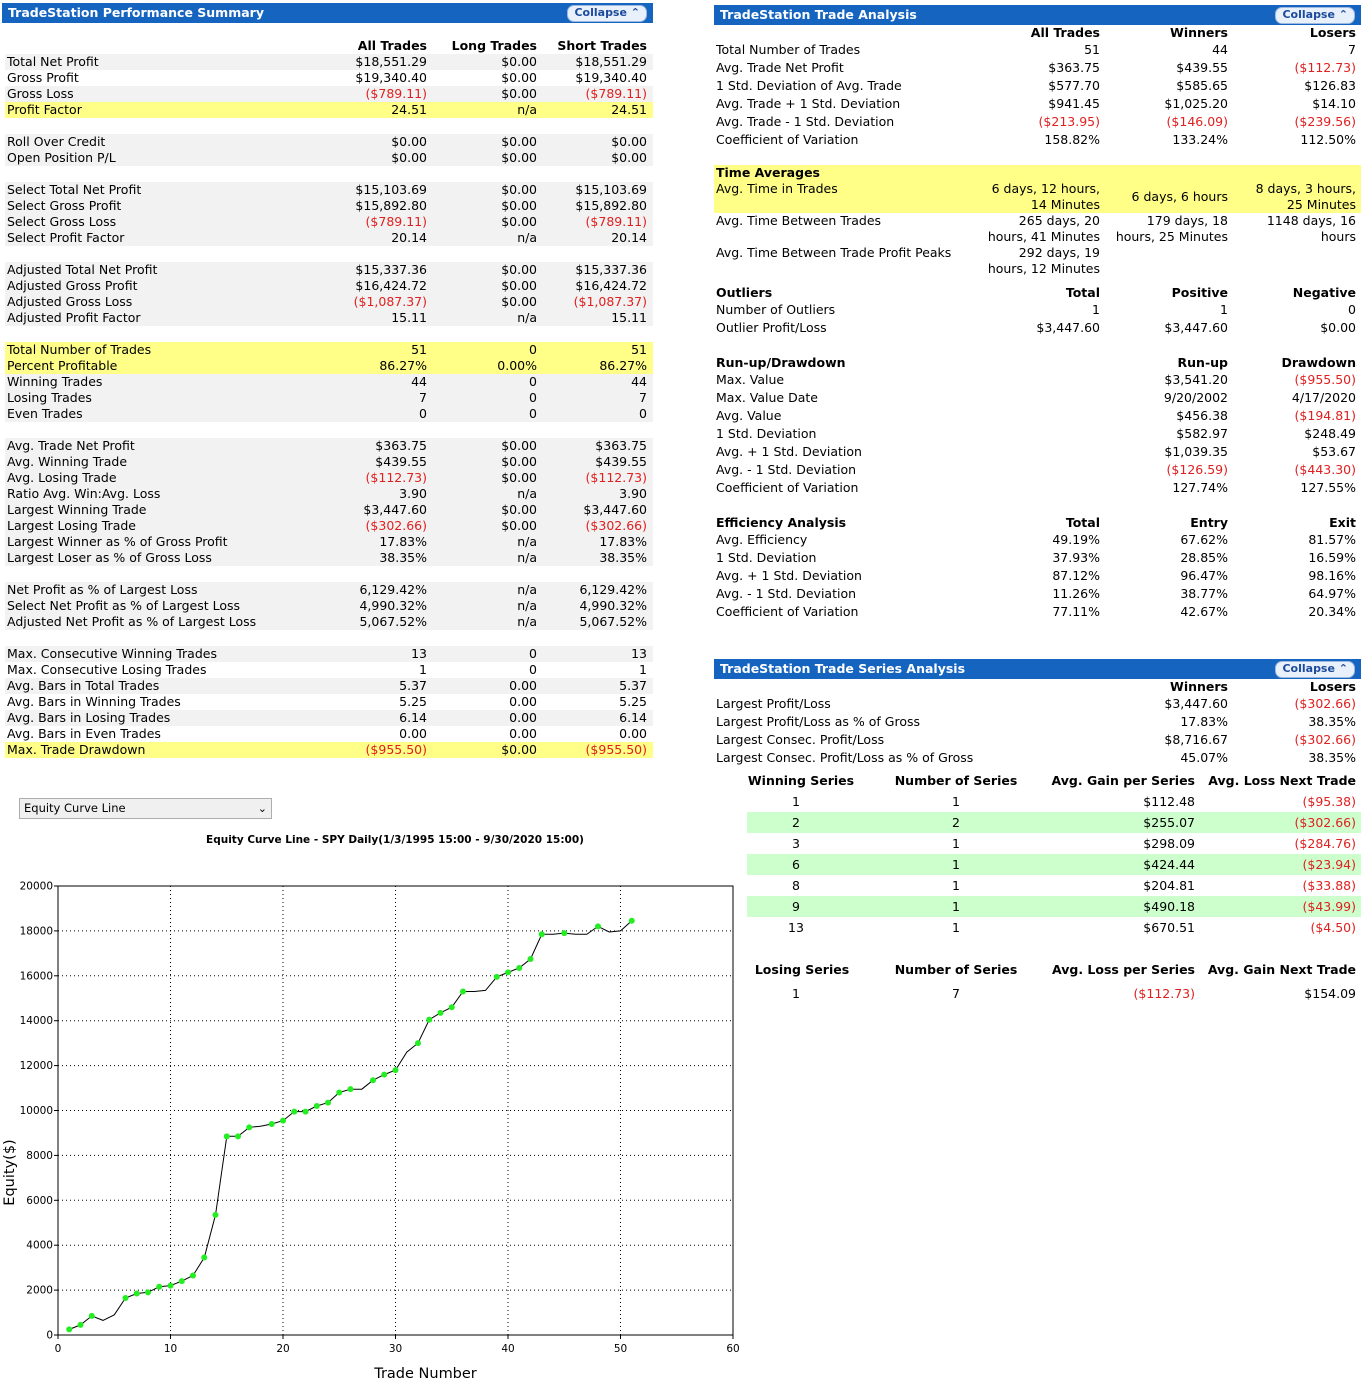  I want to click on perf-row-value: 13, so click(419, 653).